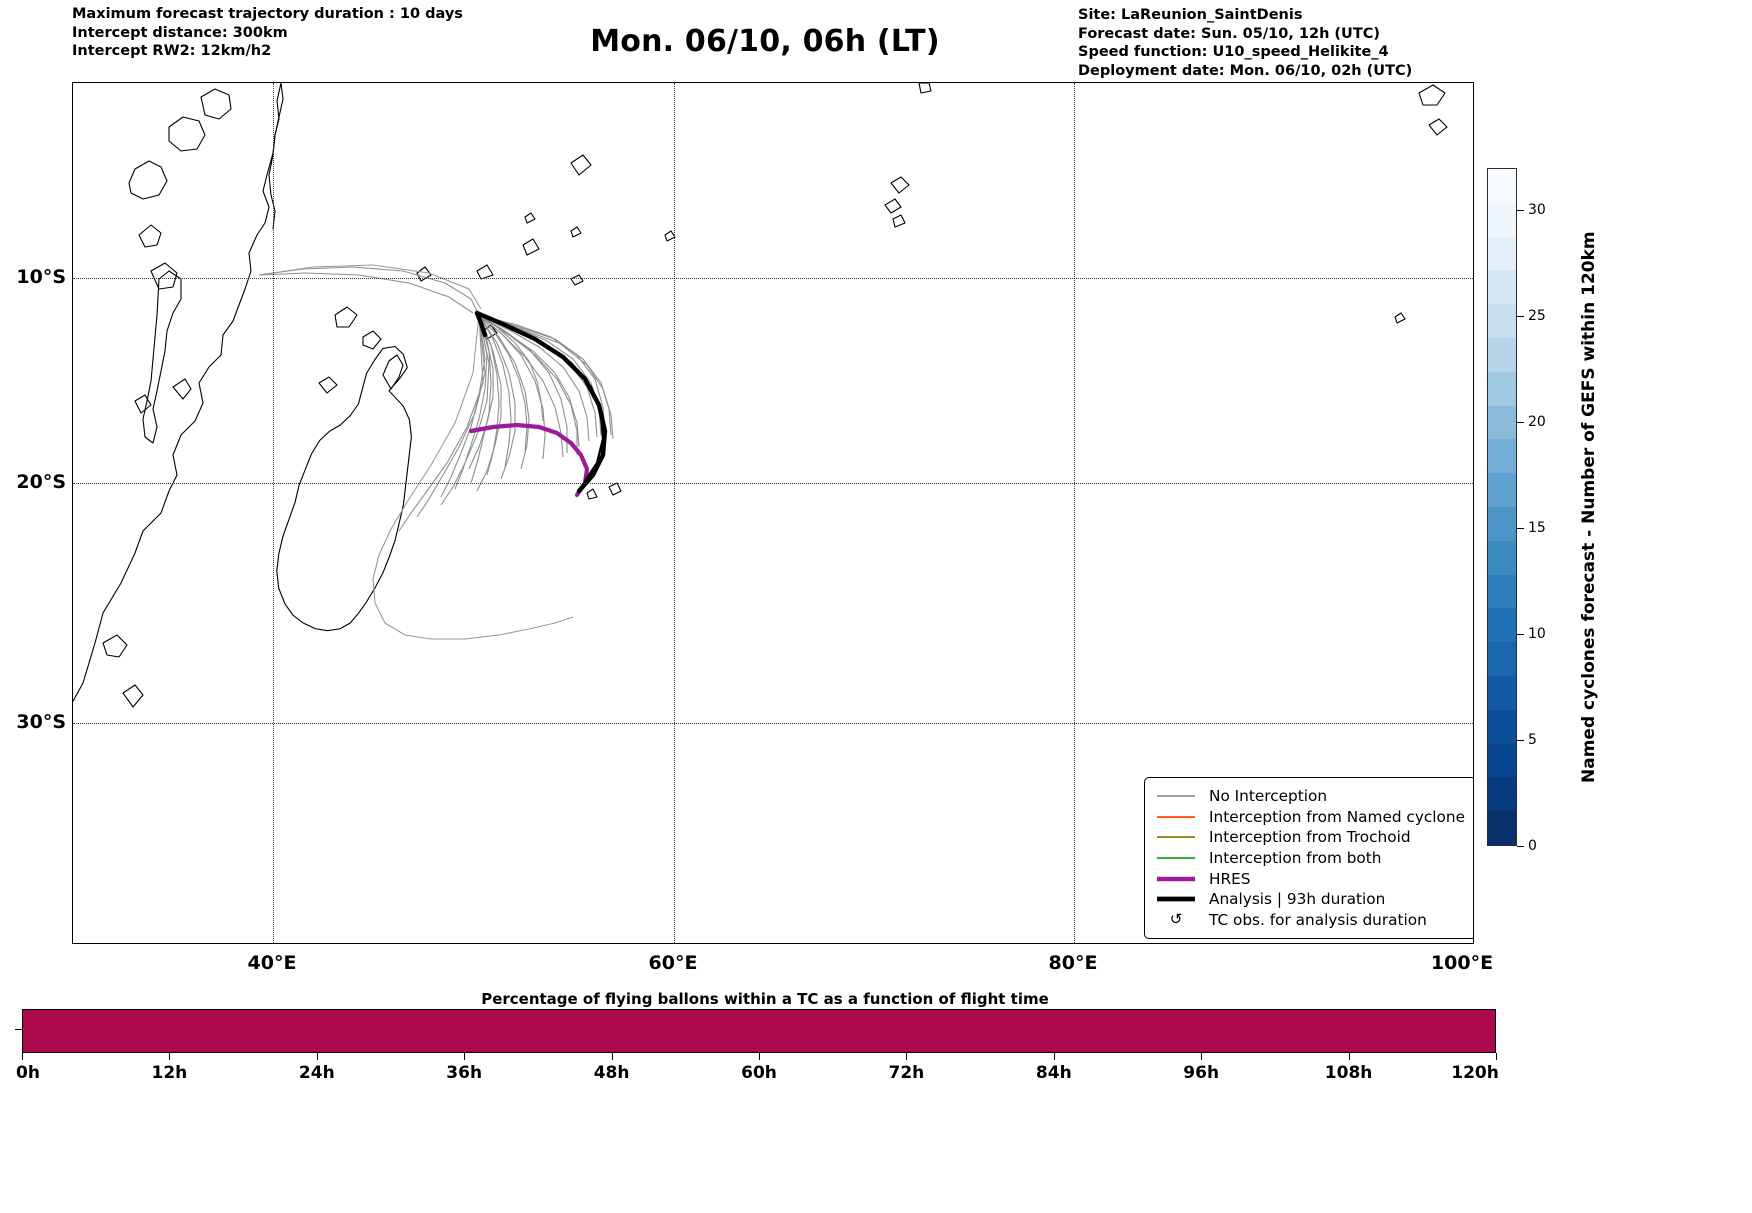 The width and height of the screenshot is (1752, 1213). I want to click on page-title: Mon. 06/10, 06h (LT), so click(765, 41).